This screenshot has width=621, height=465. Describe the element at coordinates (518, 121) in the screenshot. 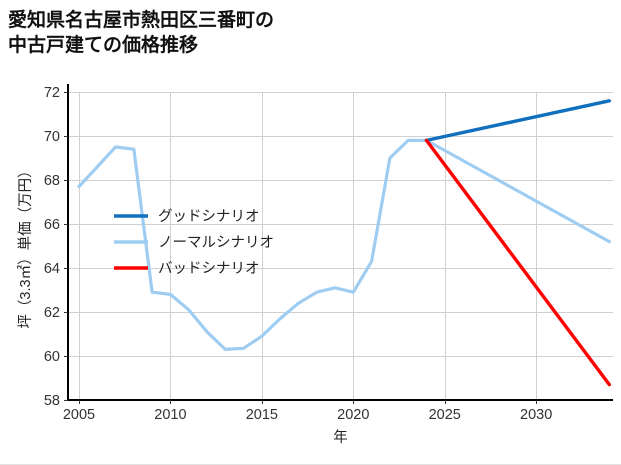

I see `series-line-good` at that location.